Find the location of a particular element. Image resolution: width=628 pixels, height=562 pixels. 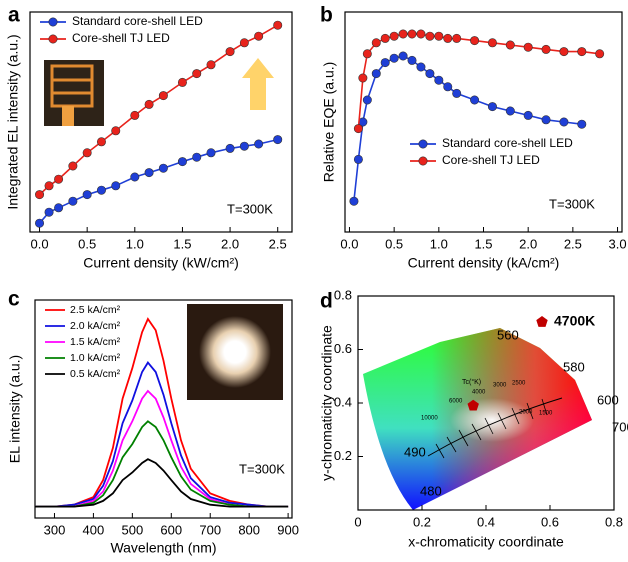

planck-label: 2000 is located at coordinates (526, 413).